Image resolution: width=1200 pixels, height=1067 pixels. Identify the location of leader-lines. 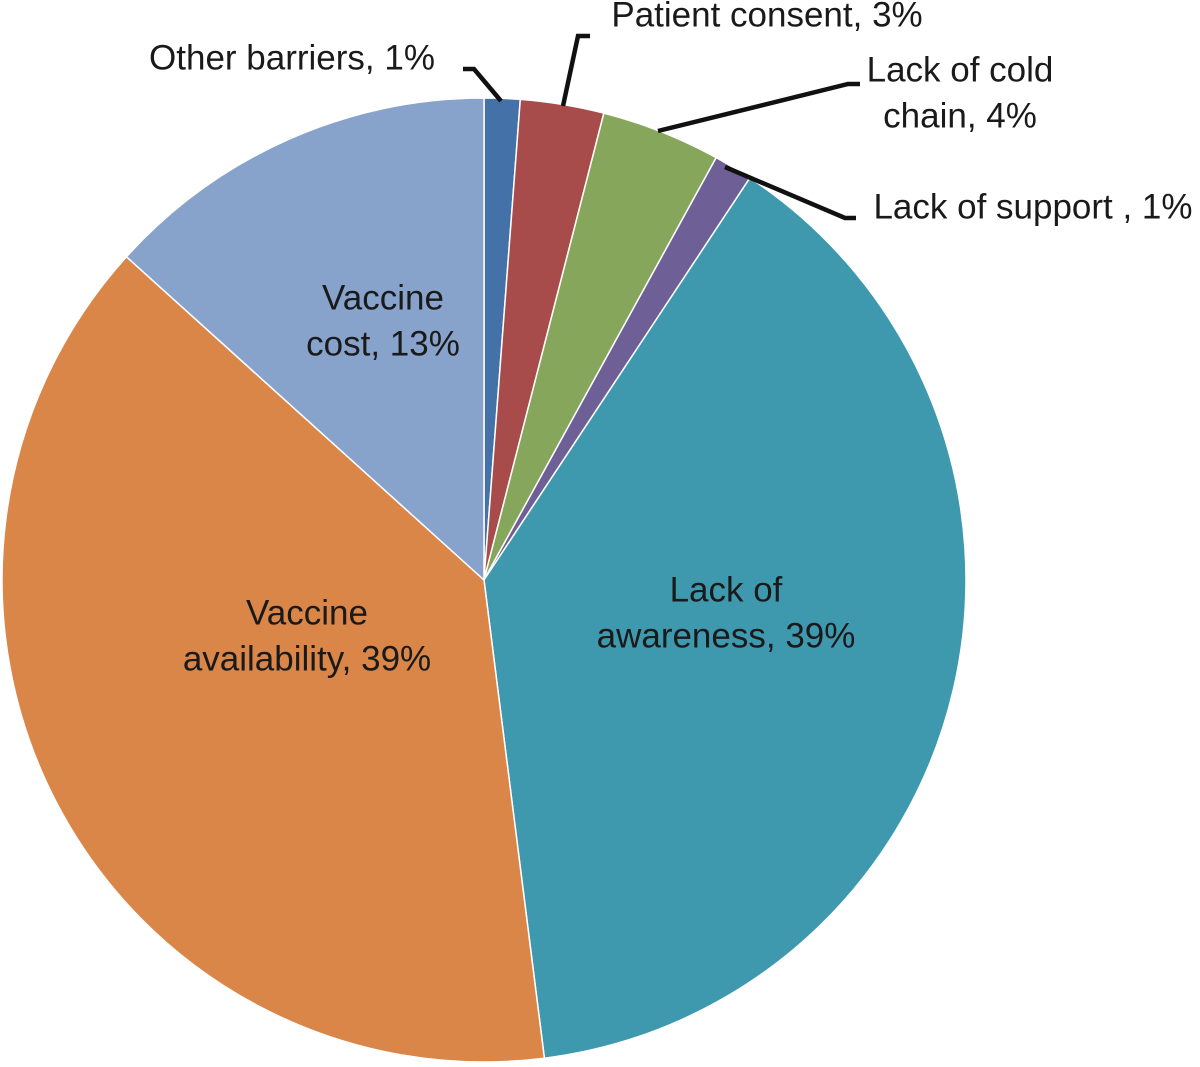
(661, 127).